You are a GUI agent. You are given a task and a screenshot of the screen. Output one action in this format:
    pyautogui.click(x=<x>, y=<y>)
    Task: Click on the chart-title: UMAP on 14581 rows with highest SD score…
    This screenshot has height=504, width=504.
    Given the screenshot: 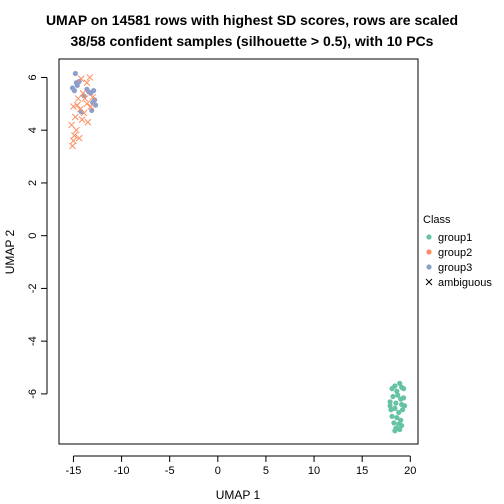 What is the action you would take?
    pyautogui.click(x=252, y=20)
    